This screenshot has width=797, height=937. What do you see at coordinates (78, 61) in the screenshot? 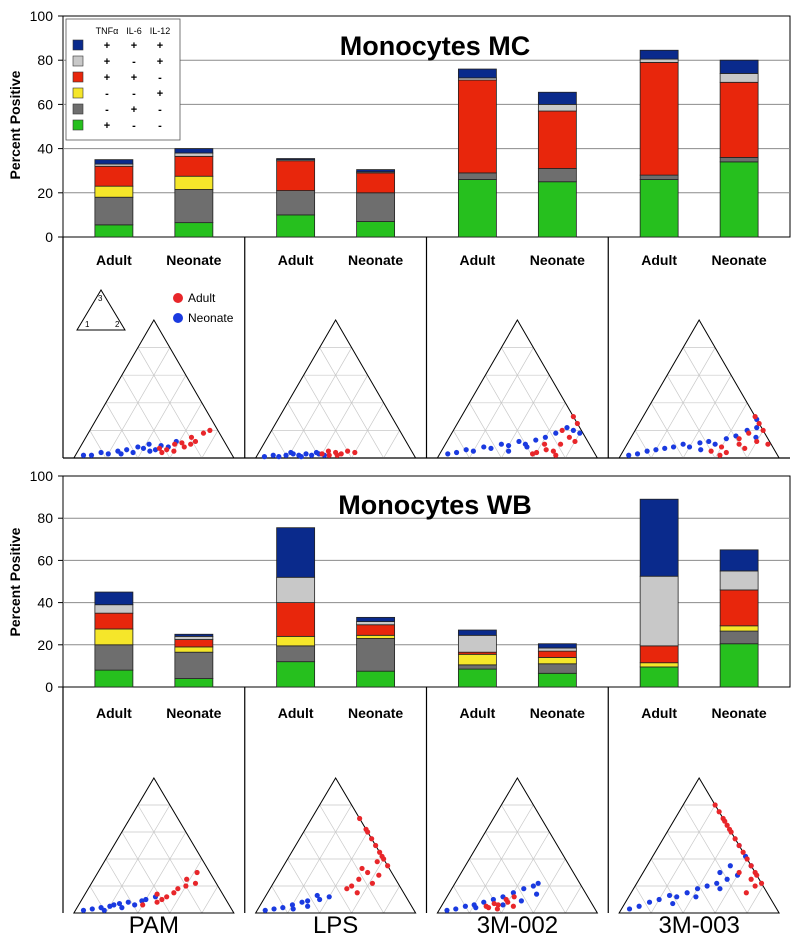
I see `legend-swatch` at bounding box center [78, 61].